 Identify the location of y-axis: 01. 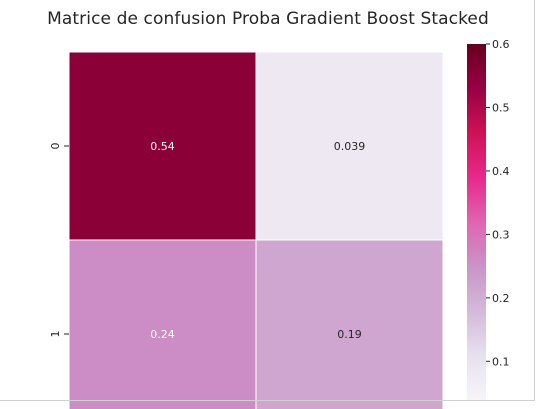
(59, 240).